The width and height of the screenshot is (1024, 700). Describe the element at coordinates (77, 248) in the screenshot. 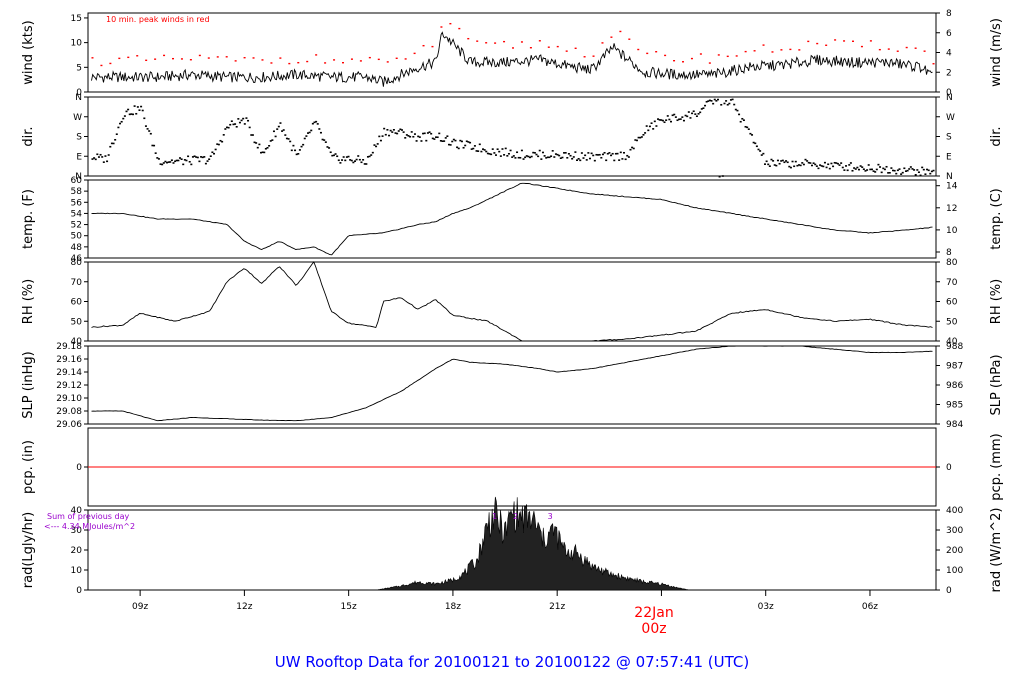

I see `temp-tick-label-left: 48` at that location.